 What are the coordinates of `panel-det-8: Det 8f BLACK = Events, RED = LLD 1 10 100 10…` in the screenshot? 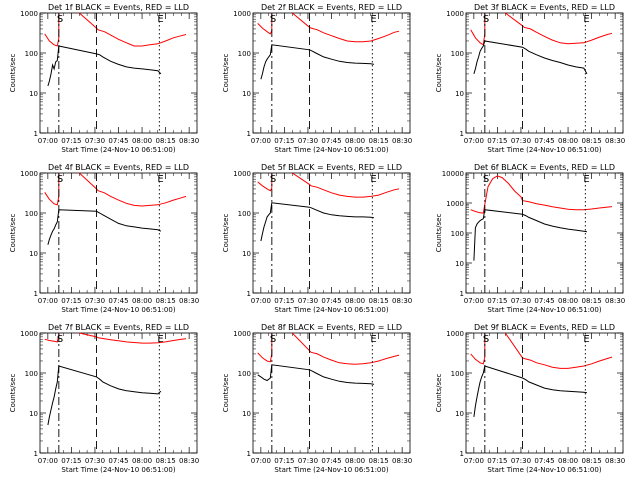 It's located at (317, 398).